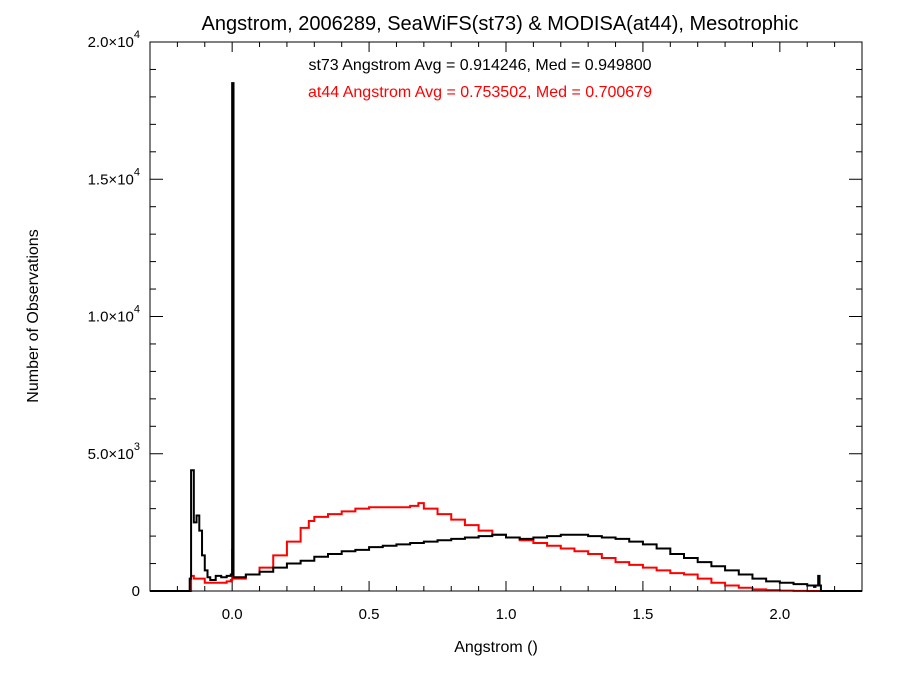 This screenshot has width=900, height=675. I want to click on y-tick-label: 1.0×10⁴, so click(114, 315).